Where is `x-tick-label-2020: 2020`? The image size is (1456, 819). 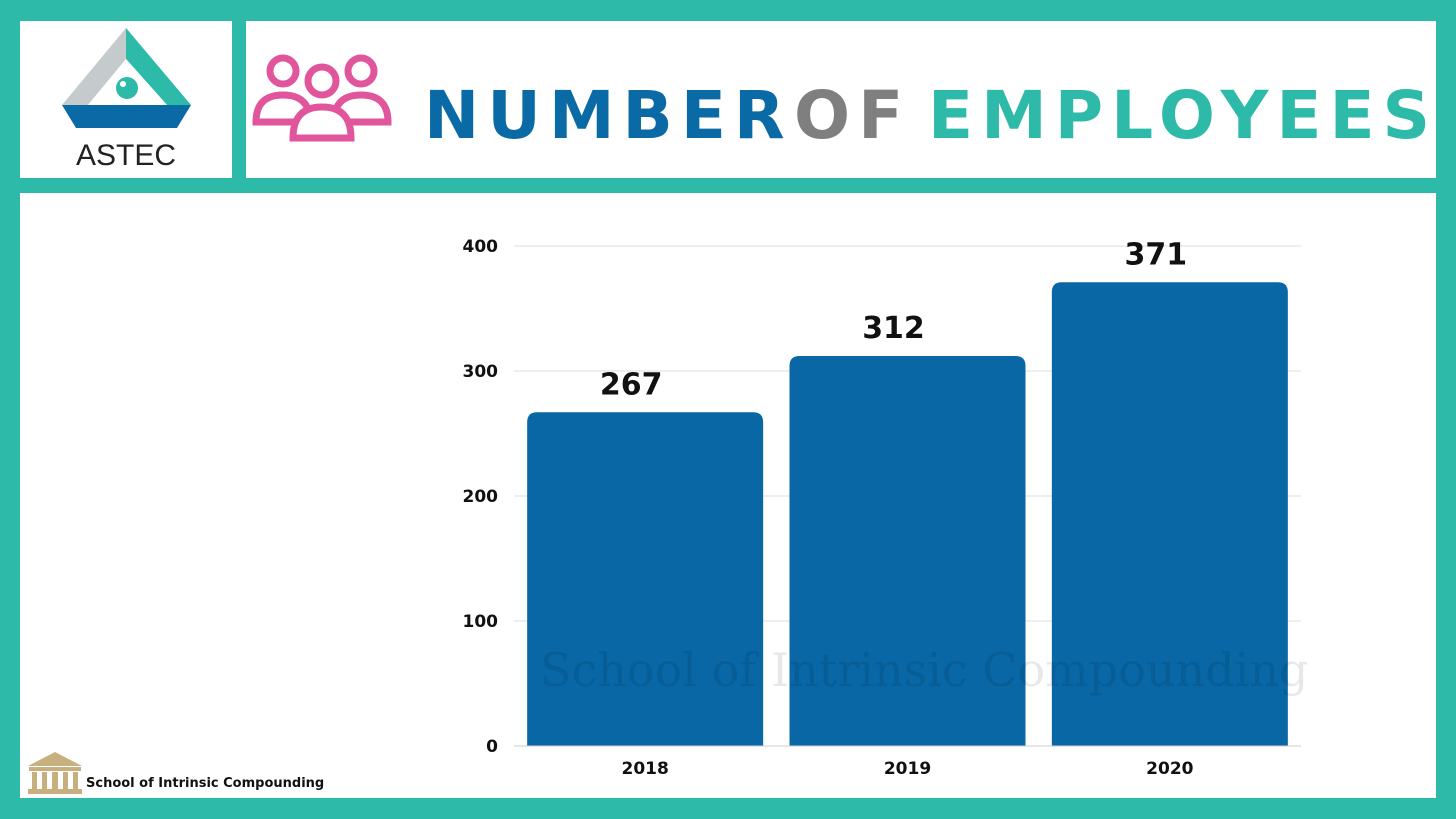
x-tick-label-2020: 2020 is located at coordinates (1169, 769).